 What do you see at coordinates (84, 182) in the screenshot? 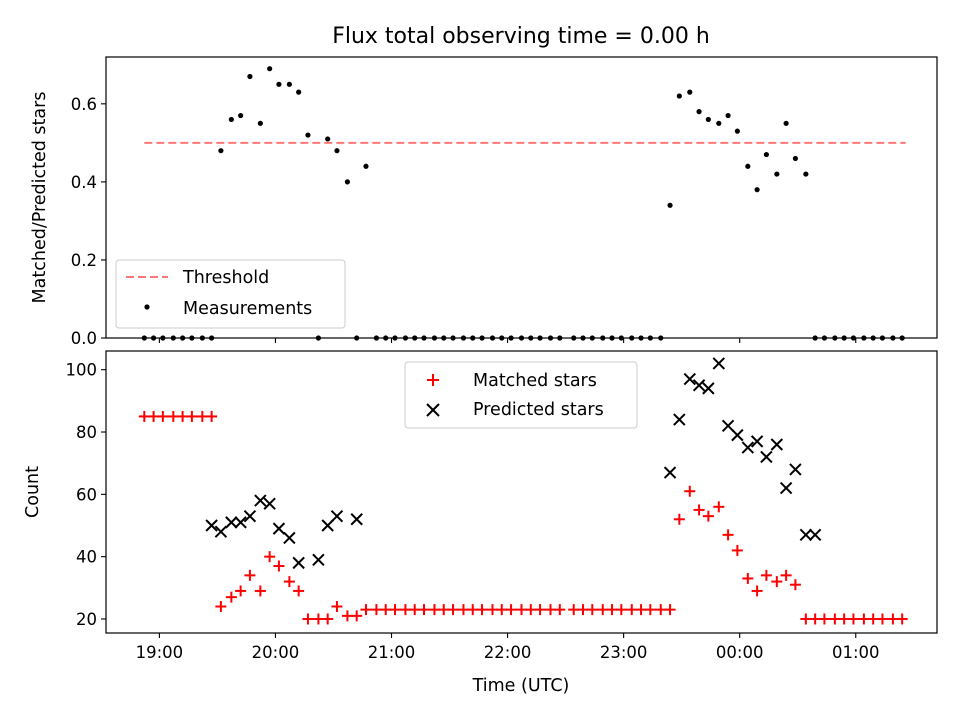
I see `top-y-tick-label: 0.4` at bounding box center [84, 182].